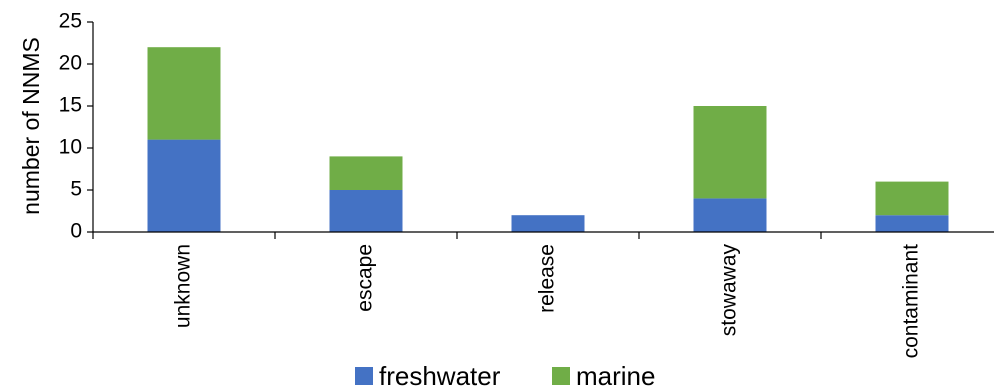 The image size is (994, 389). I want to click on legend-label-marine: marine, so click(615, 375).